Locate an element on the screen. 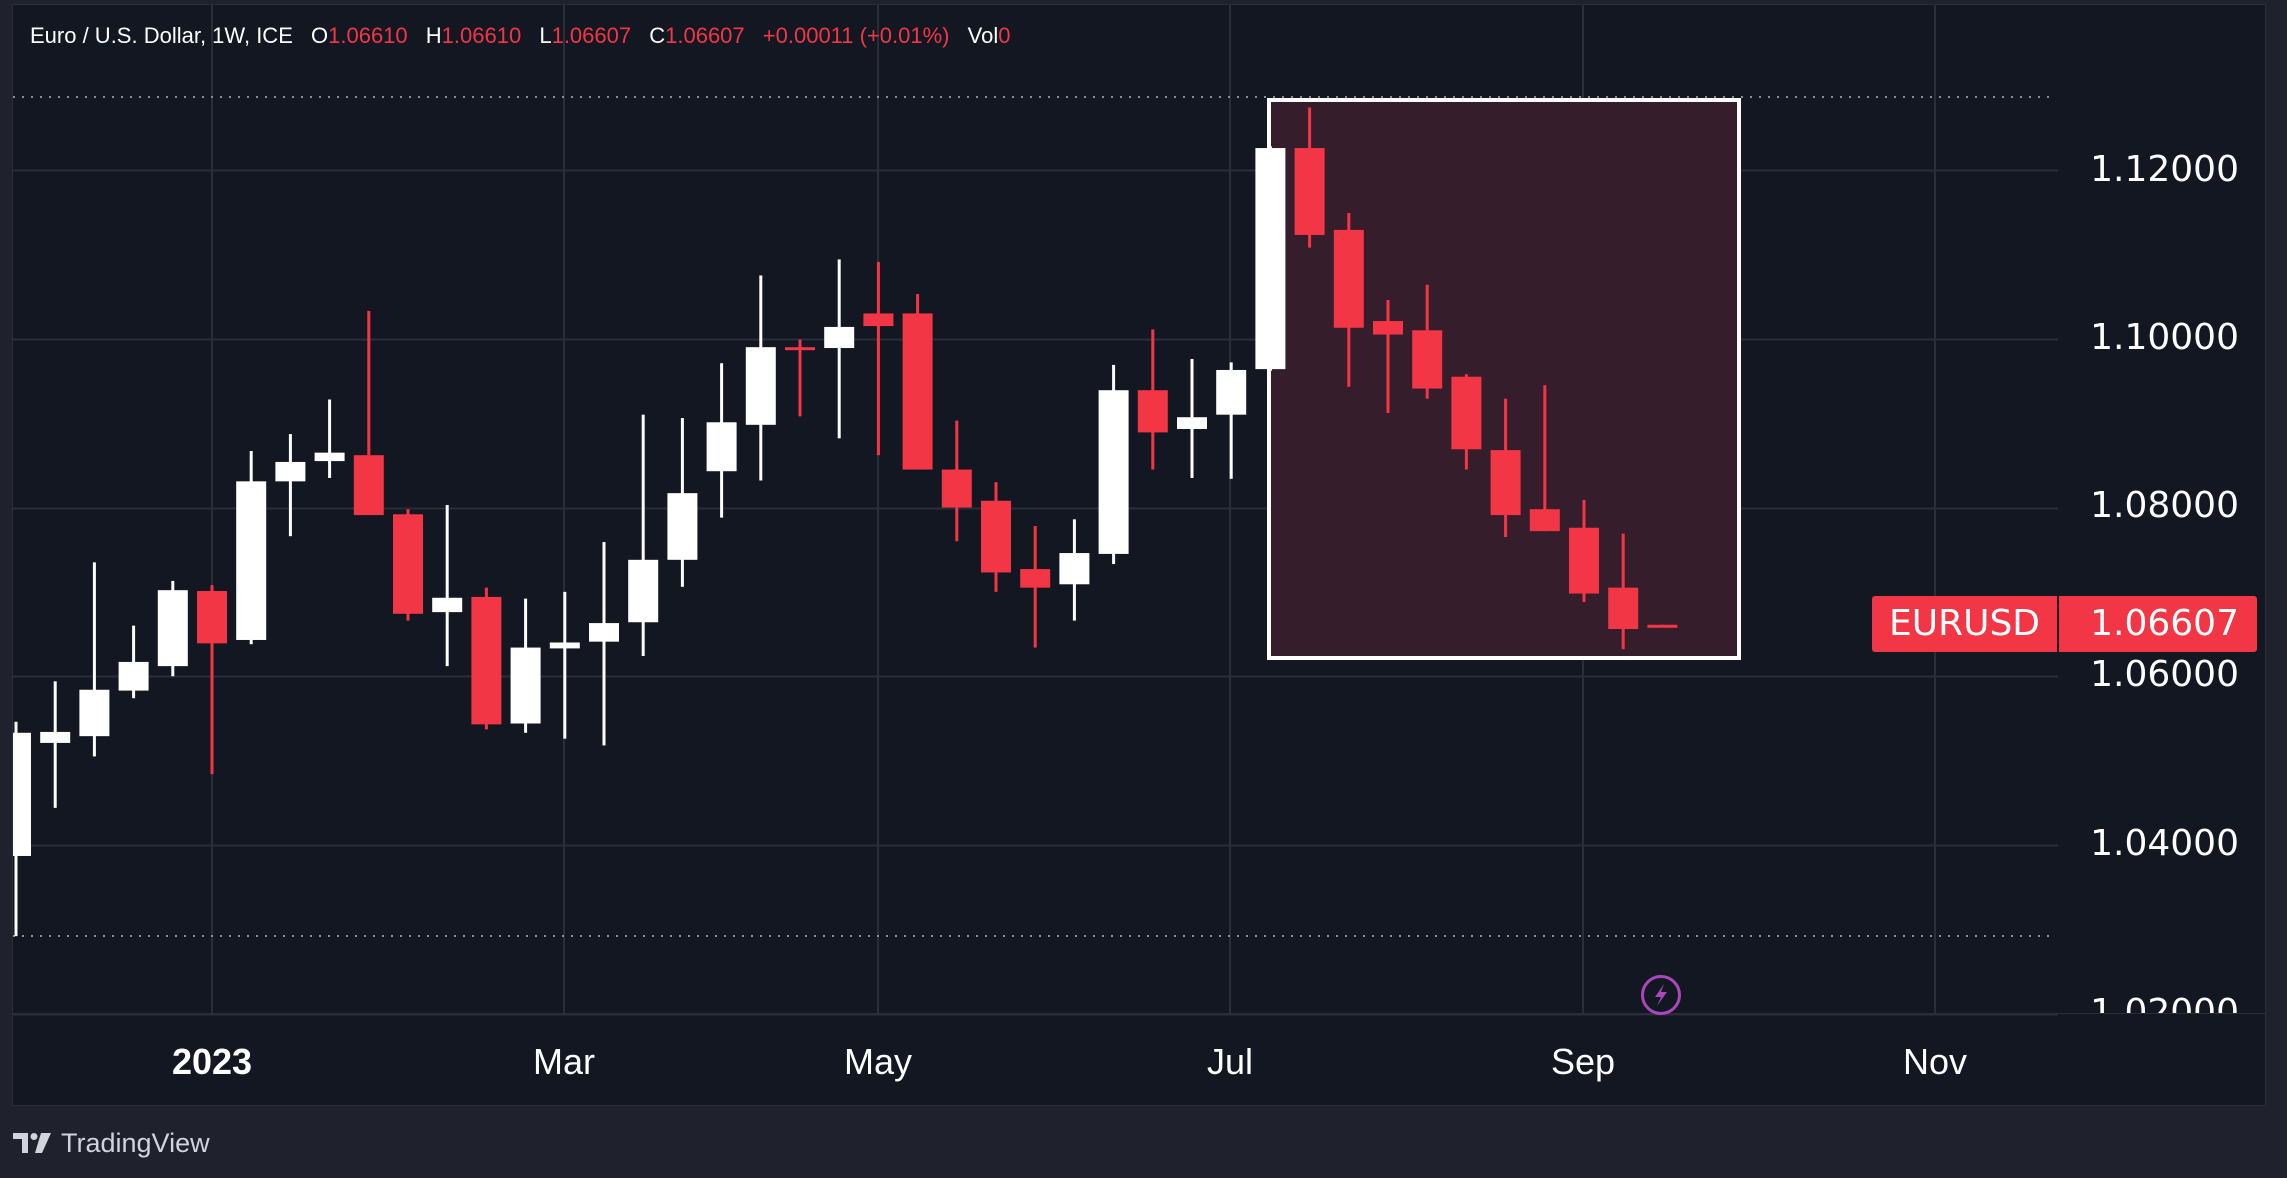 This screenshot has width=2287, height=1178. time-label-may: May is located at coordinates (878, 1061).